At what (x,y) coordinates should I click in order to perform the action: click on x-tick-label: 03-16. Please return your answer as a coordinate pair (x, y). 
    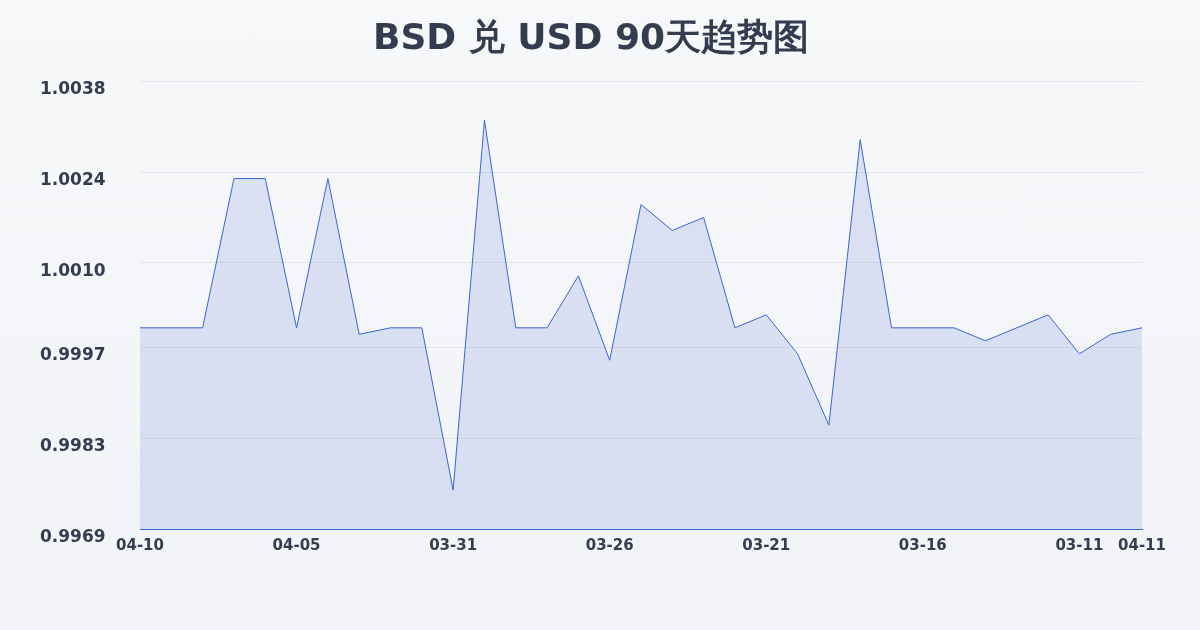
    Looking at the image, I should click on (922, 544).